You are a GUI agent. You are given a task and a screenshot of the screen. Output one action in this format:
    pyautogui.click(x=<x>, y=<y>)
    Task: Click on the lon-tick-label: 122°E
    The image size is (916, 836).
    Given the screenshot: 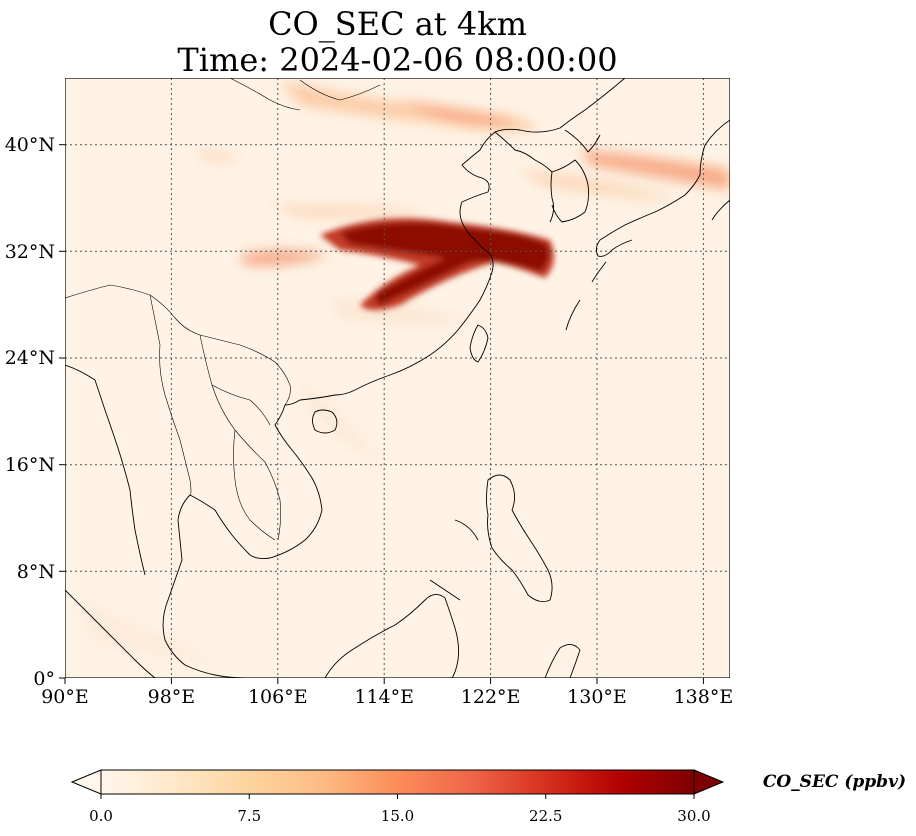 What is the action you would take?
    pyautogui.click(x=491, y=697)
    